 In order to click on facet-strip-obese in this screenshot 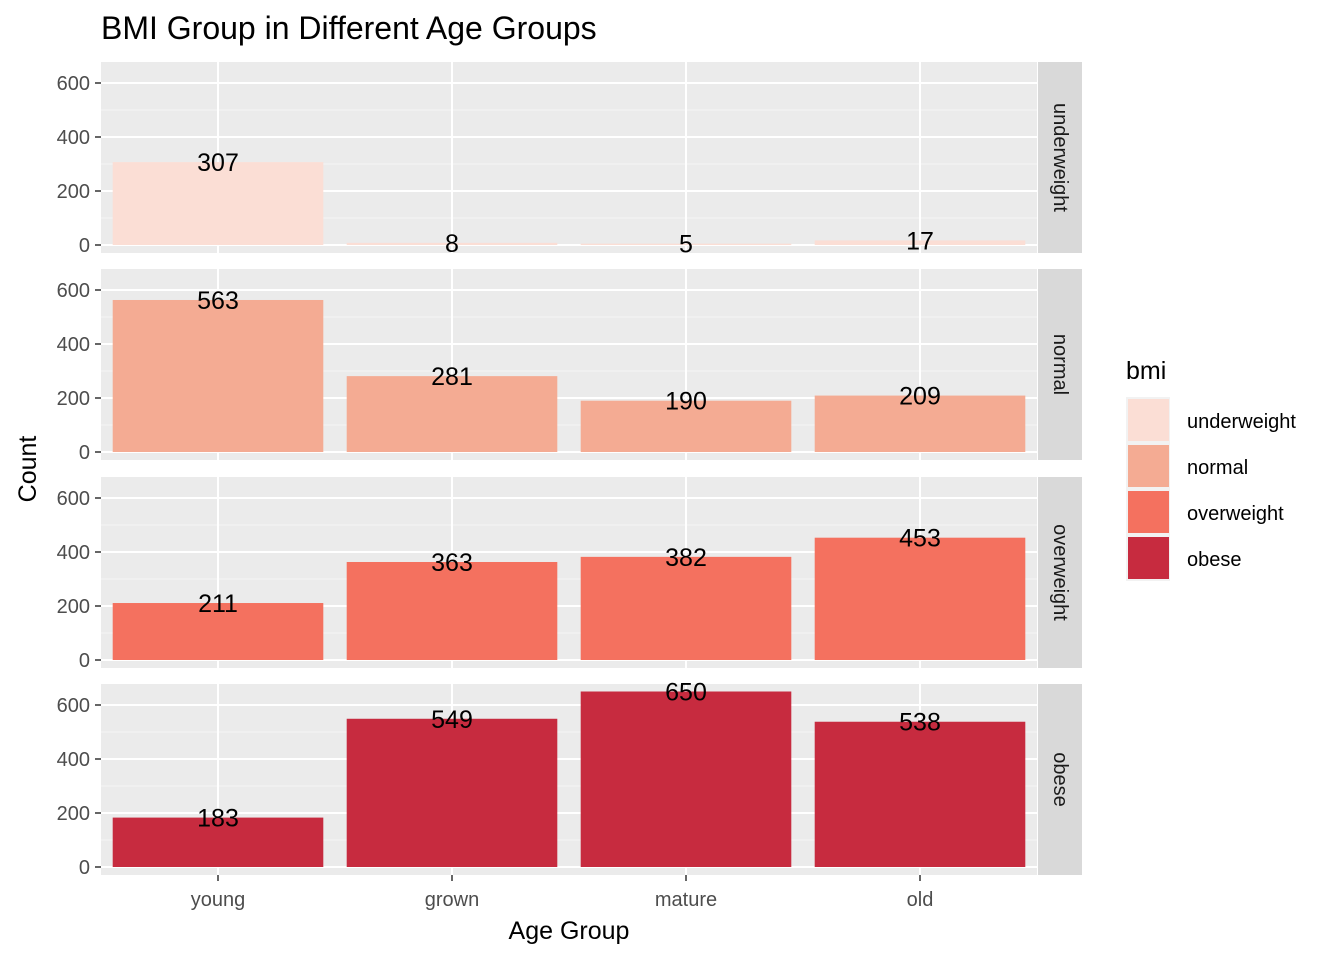, I will do `click(1060, 779)`.